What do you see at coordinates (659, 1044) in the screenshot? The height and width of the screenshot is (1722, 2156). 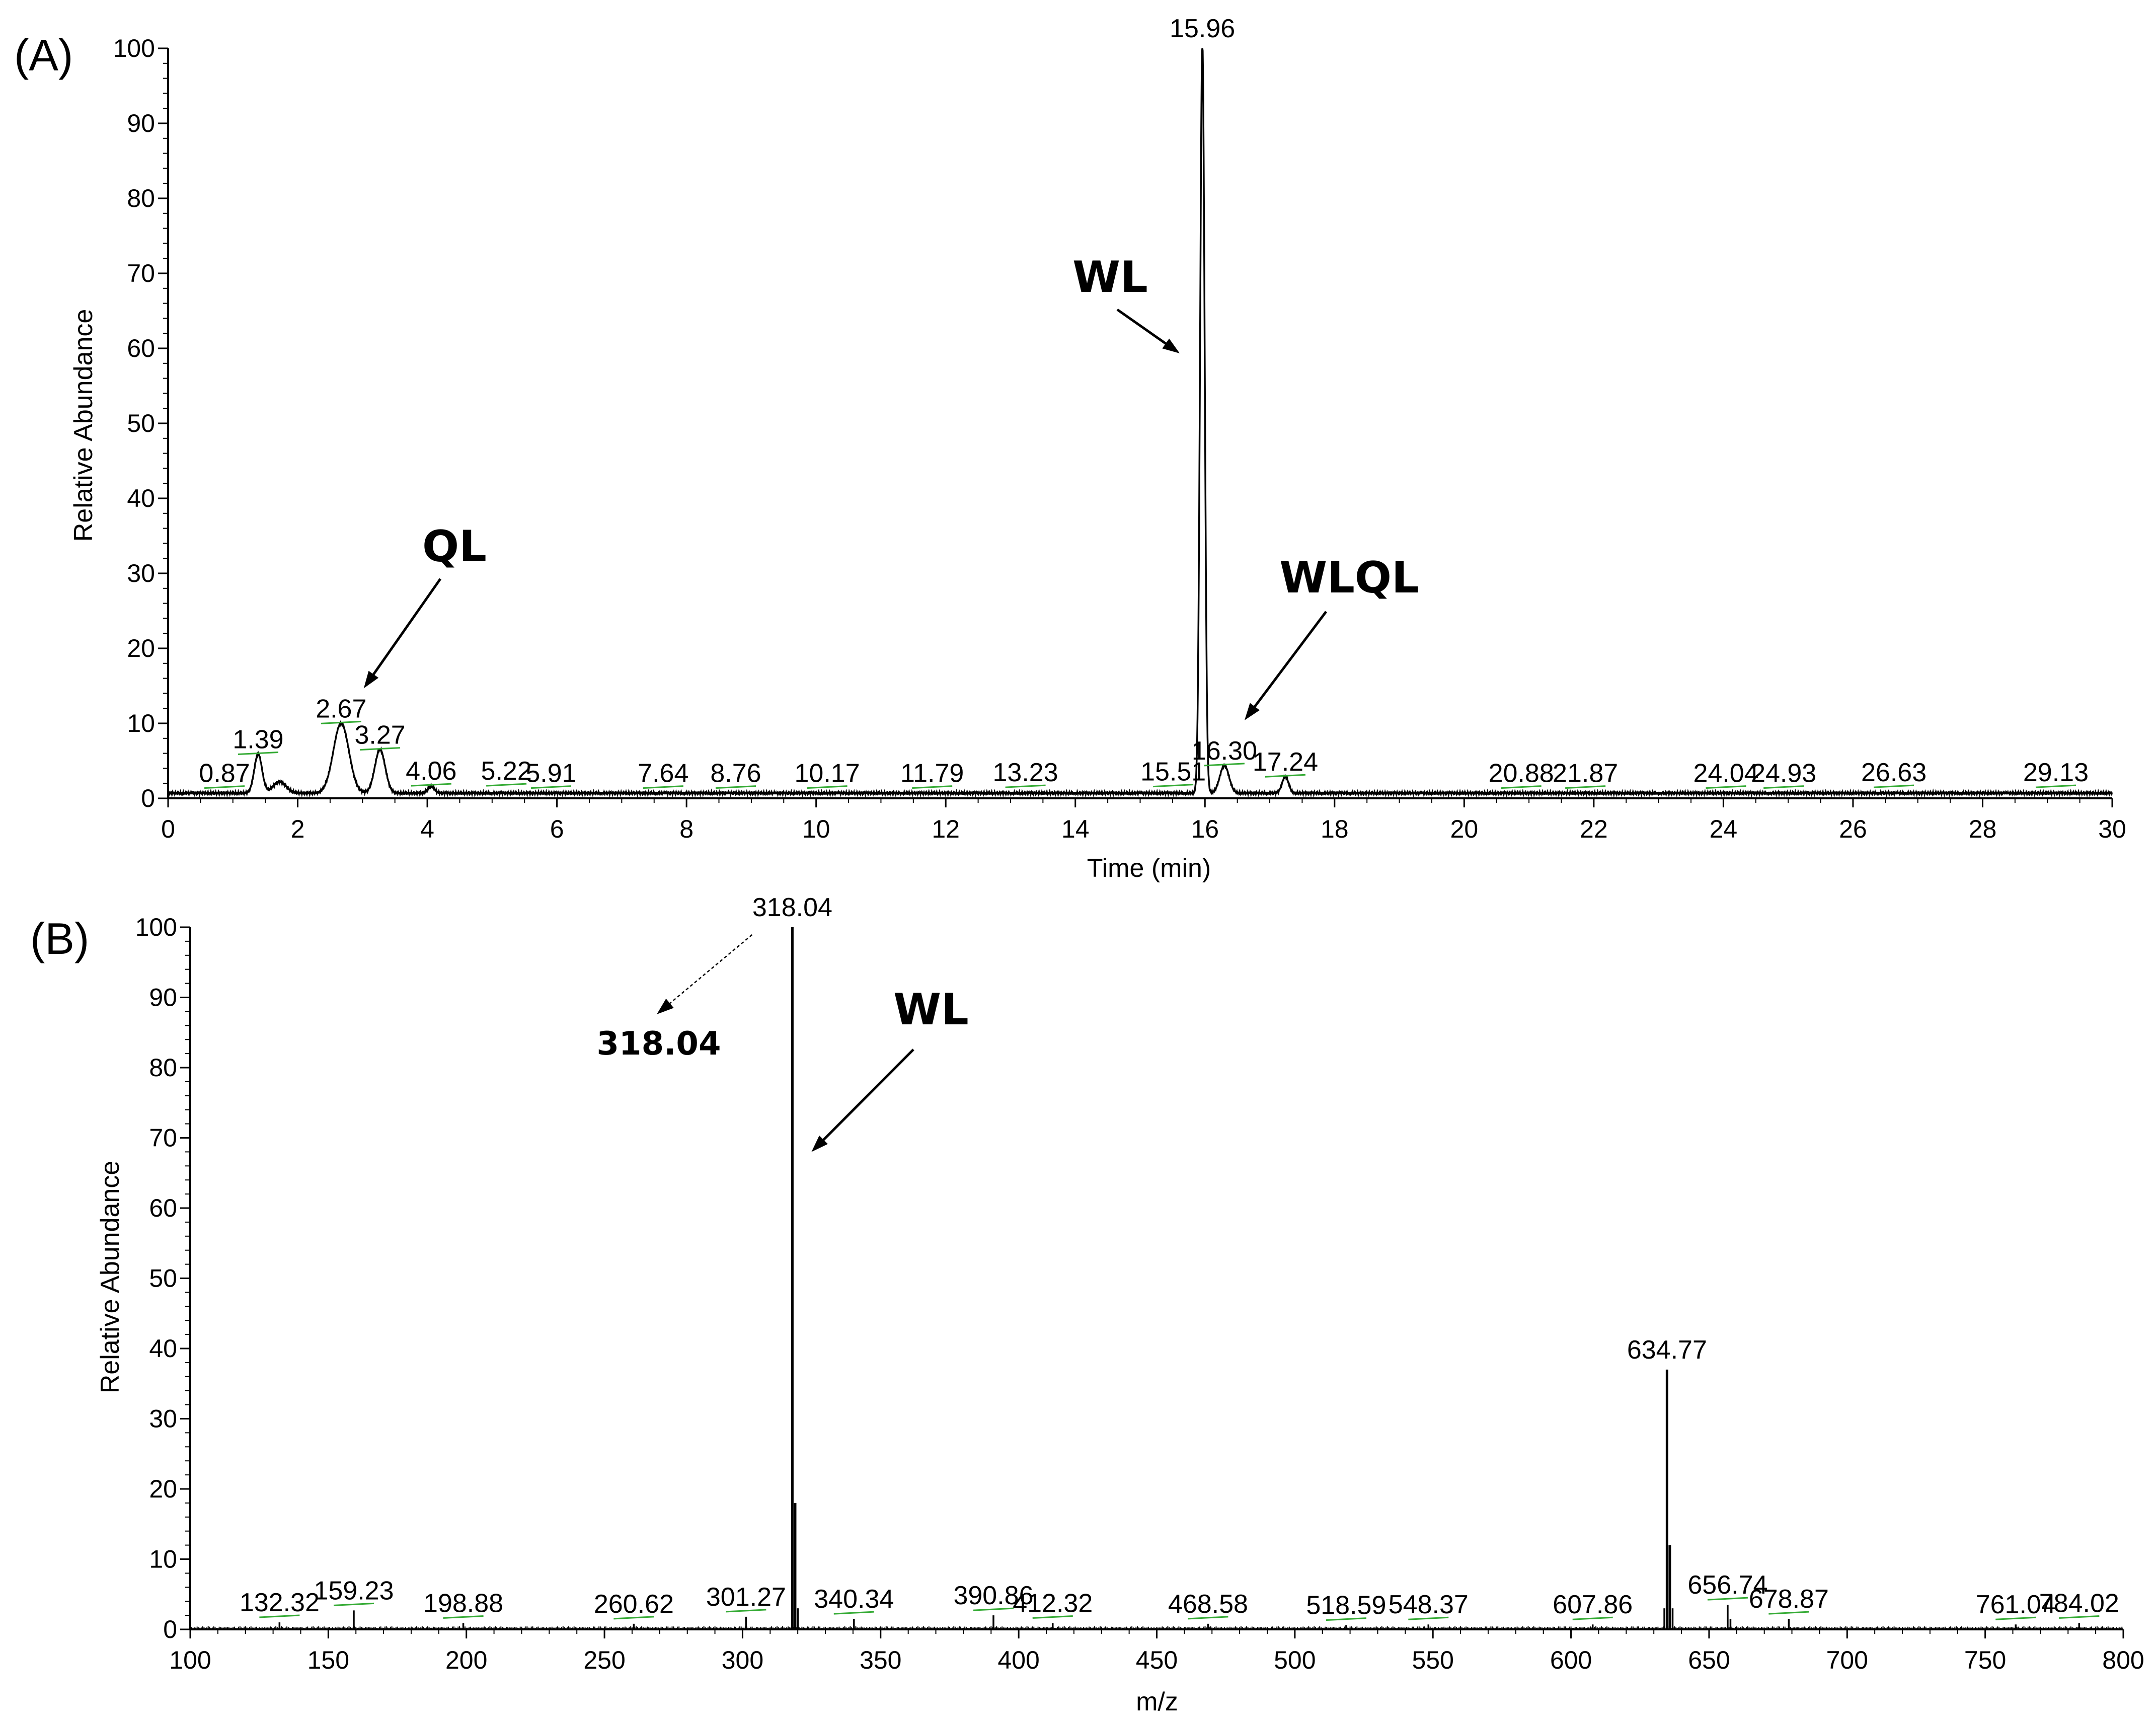 I see `annotation-base-peak: 318.04` at bounding box center [659, 1044].